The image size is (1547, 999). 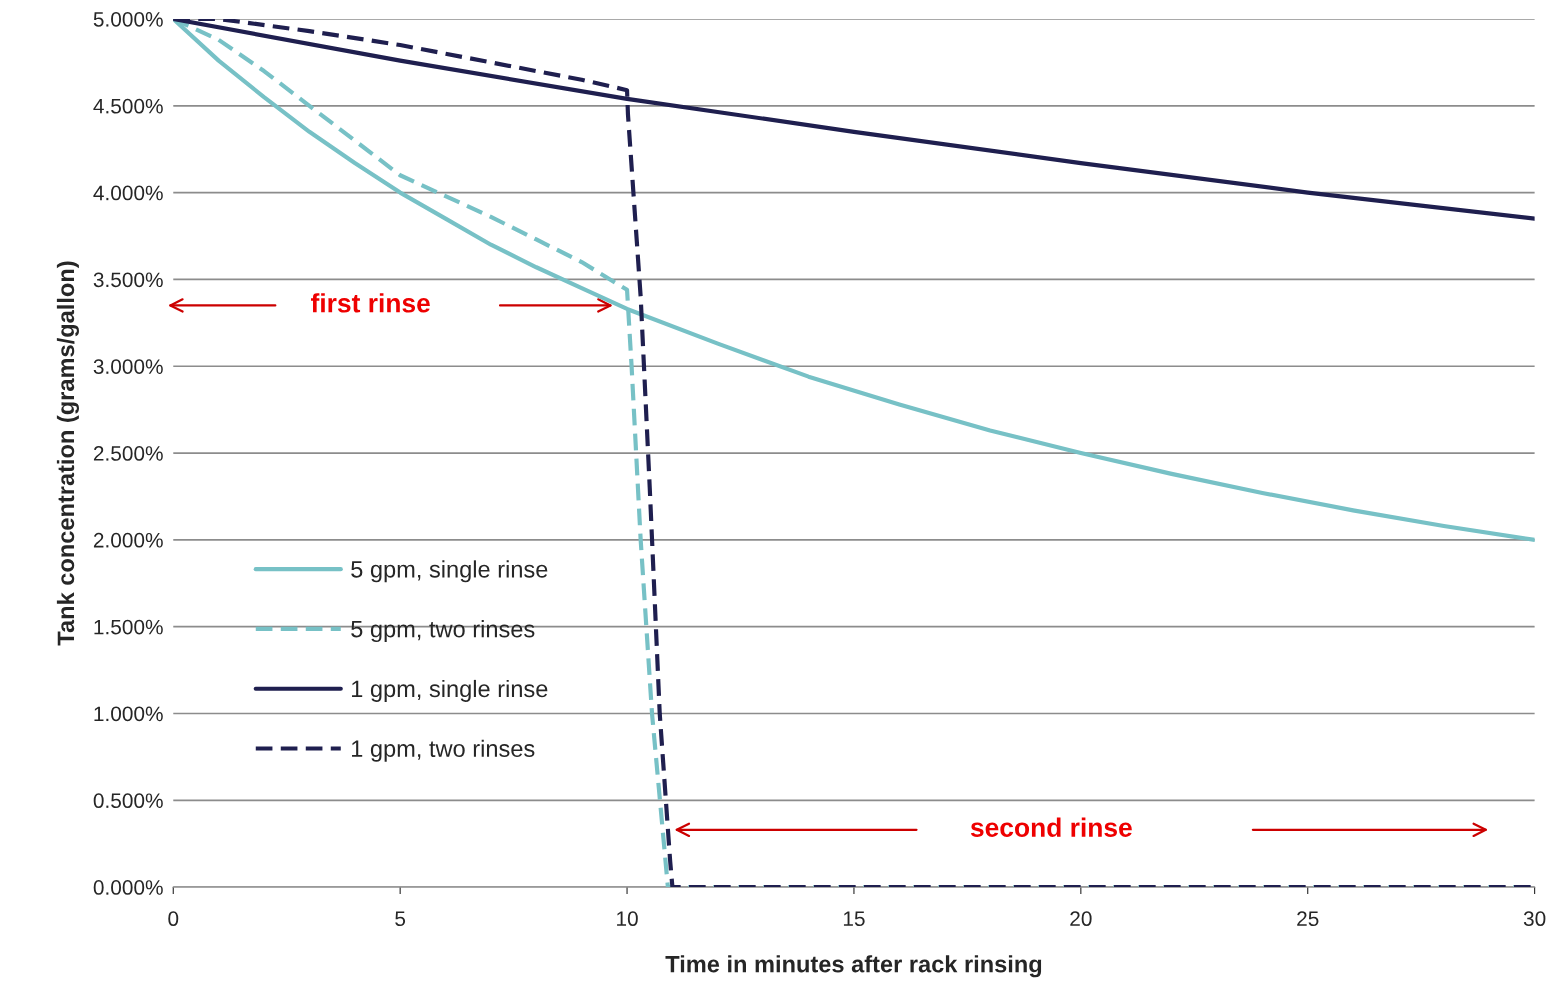 I want to click on y-tick-label: 3.500%, so click(x=128, y=280).